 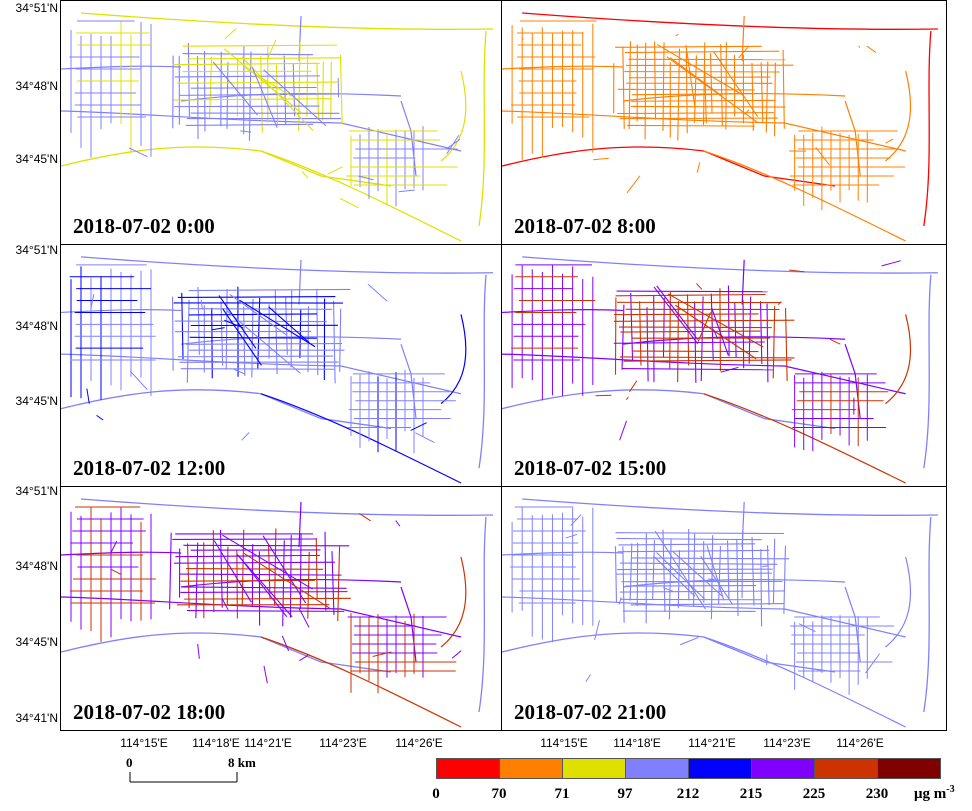 I want to click on legend-unit: μg m-3, so click(x=934, y=793).